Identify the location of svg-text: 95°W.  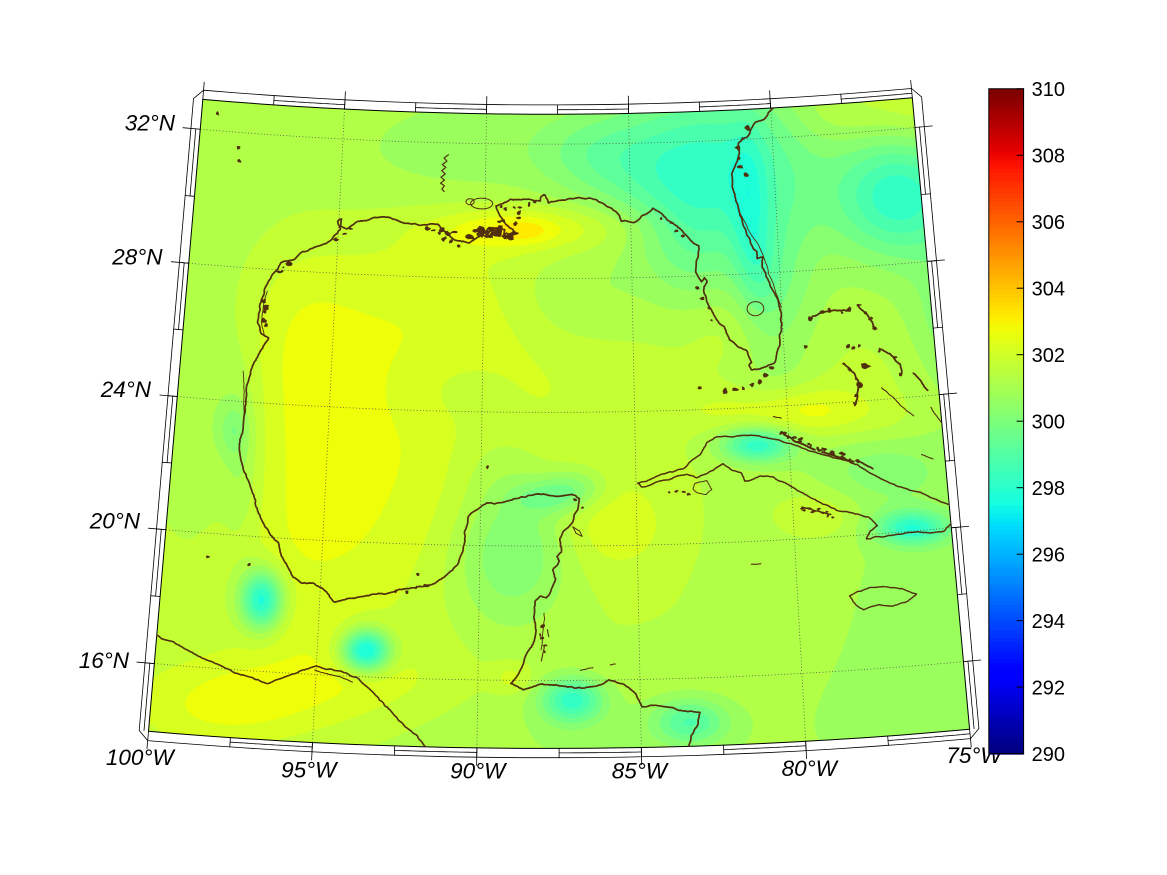
(309, 769).